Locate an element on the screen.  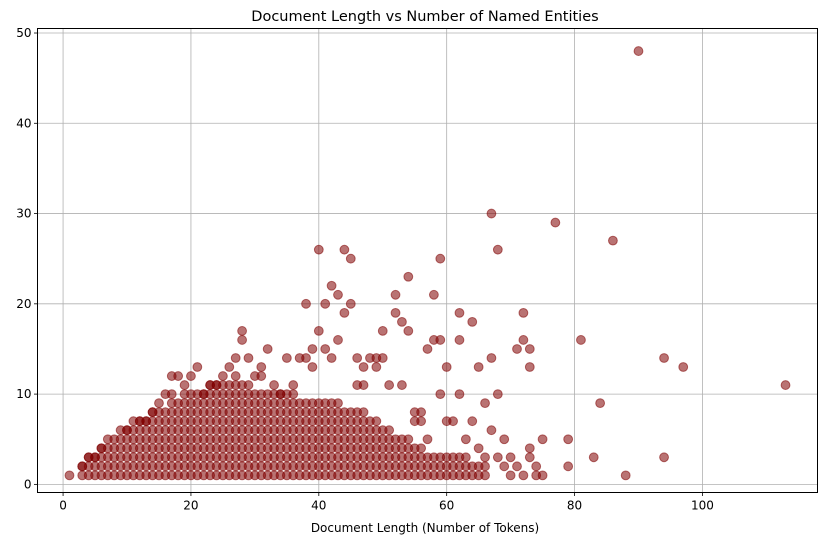
x-axis-title: Document Length (Number of Tokens) is located at coordinates (425, 528).